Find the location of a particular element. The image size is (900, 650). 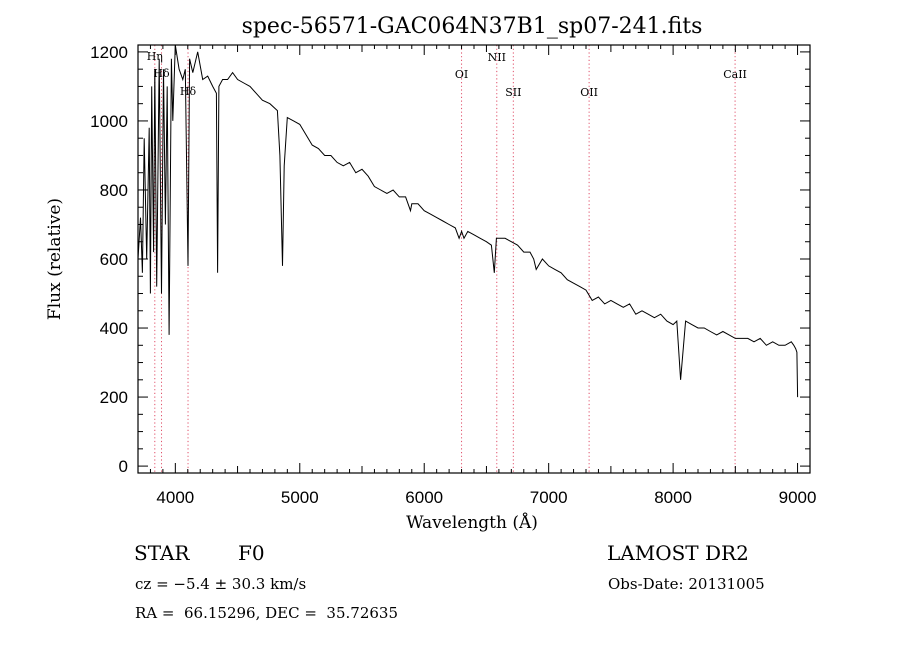

object-subclass: F0 is located at coordinates (251, 553).